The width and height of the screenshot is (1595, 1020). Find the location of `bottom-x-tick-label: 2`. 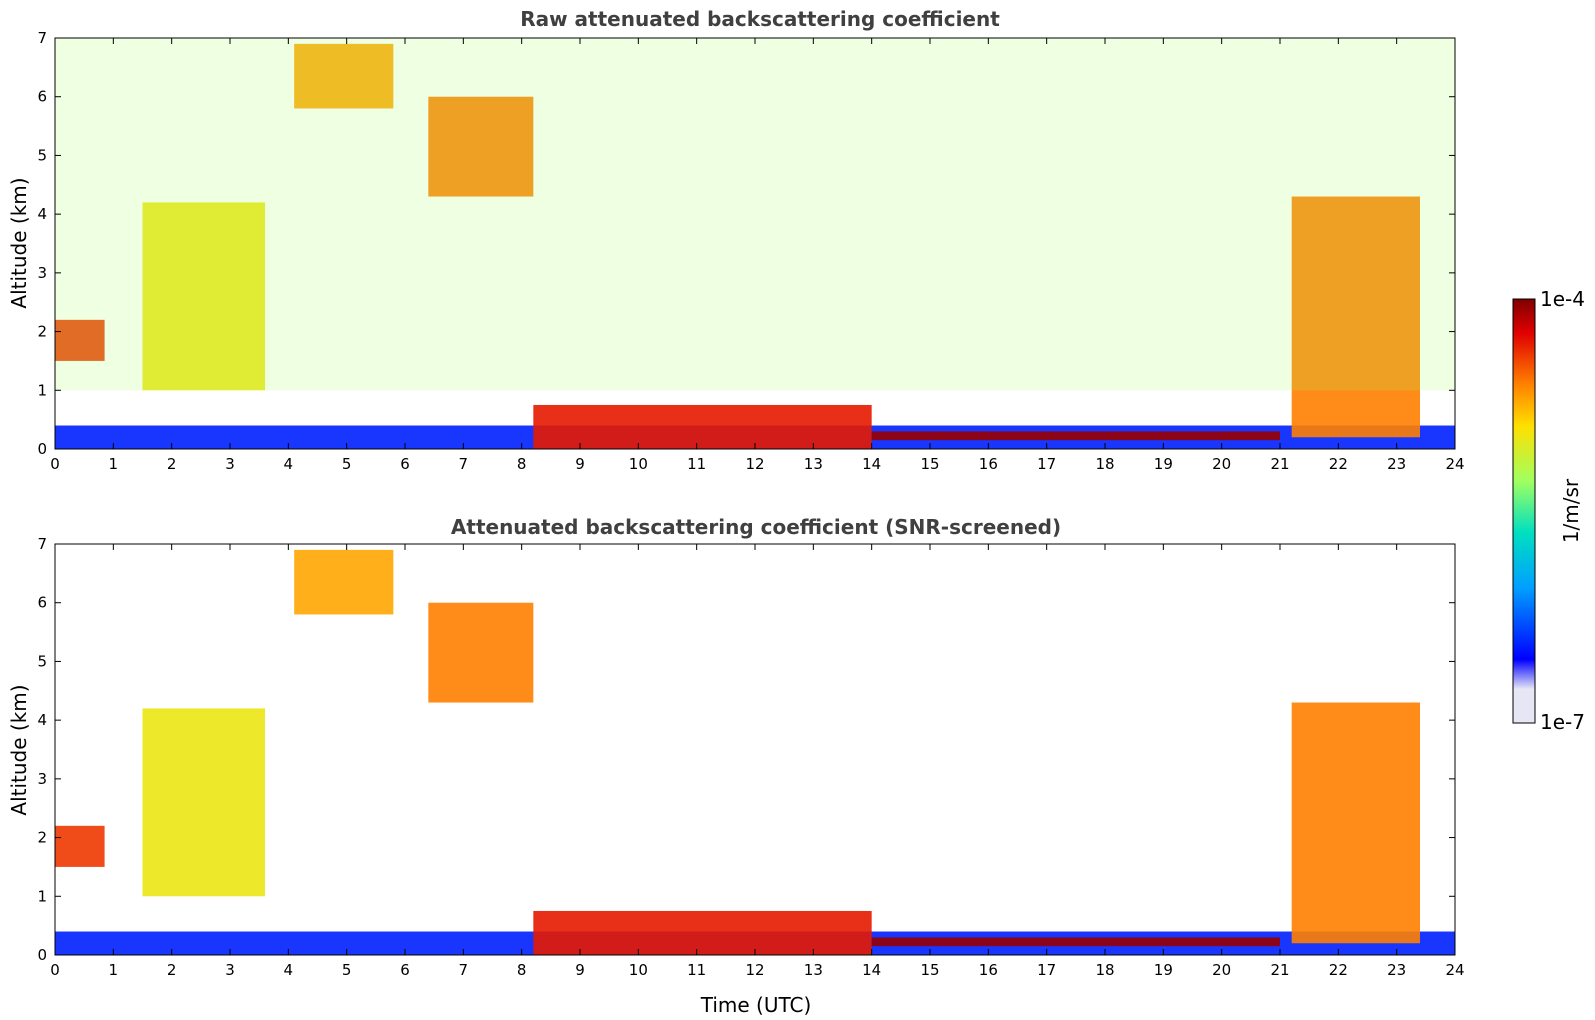

bottom-x-tick-label: 2 is located at coordinates (172, 970).